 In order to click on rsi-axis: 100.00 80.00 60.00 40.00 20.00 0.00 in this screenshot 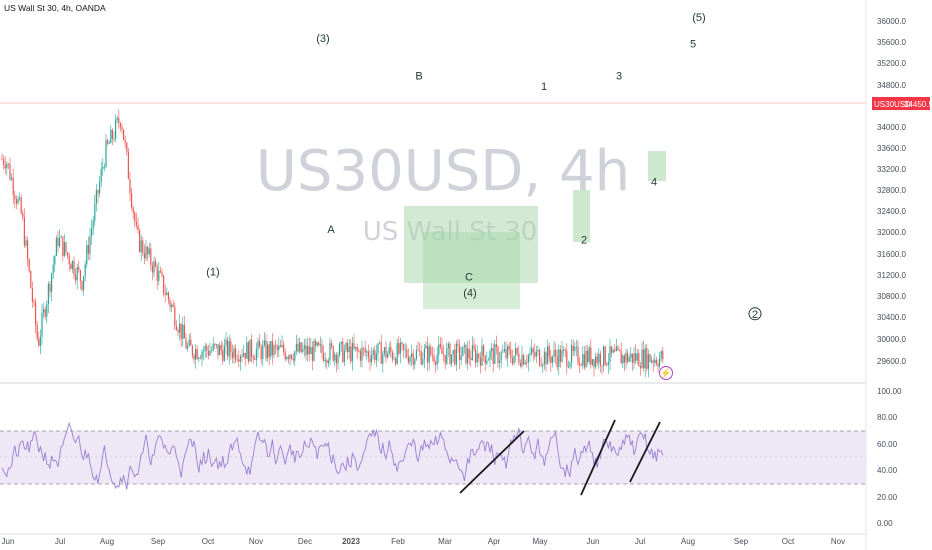, I will do `click(889, 457)`.